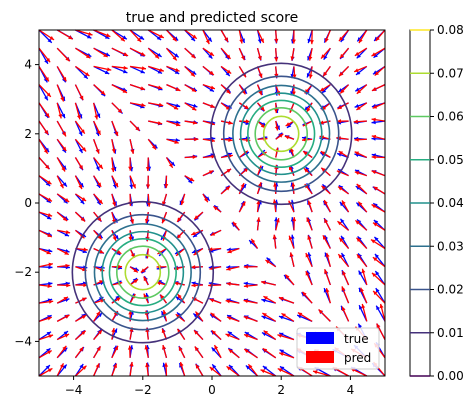 The image size is (474, 409). I want to click on legend-label-true: true, so click(356, 339).